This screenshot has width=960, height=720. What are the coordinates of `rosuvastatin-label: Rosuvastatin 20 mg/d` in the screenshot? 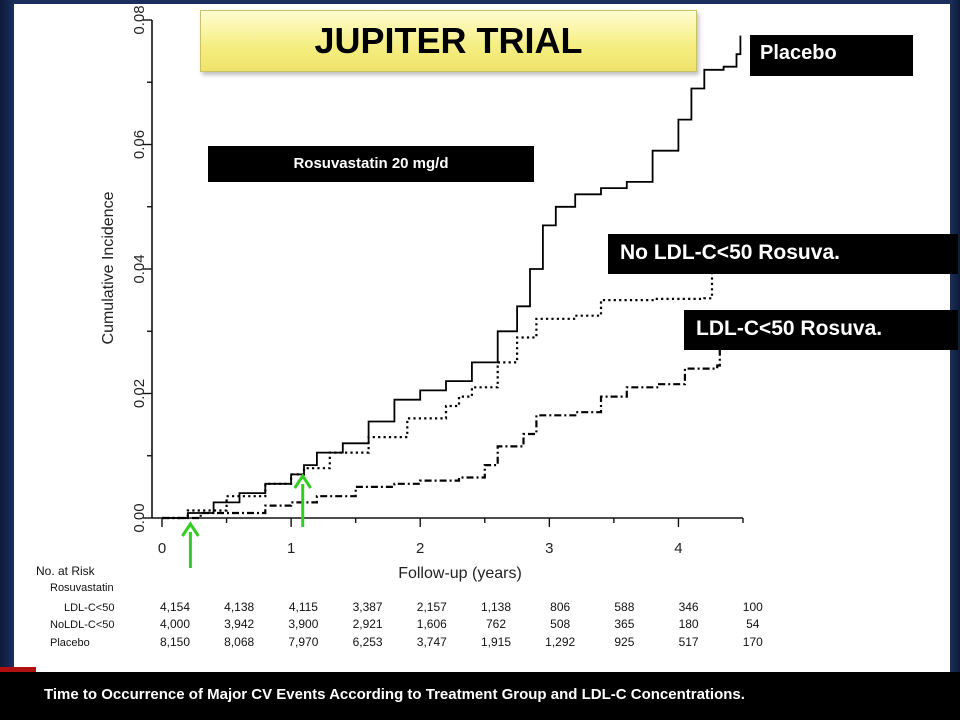 It's located at (371, 164).